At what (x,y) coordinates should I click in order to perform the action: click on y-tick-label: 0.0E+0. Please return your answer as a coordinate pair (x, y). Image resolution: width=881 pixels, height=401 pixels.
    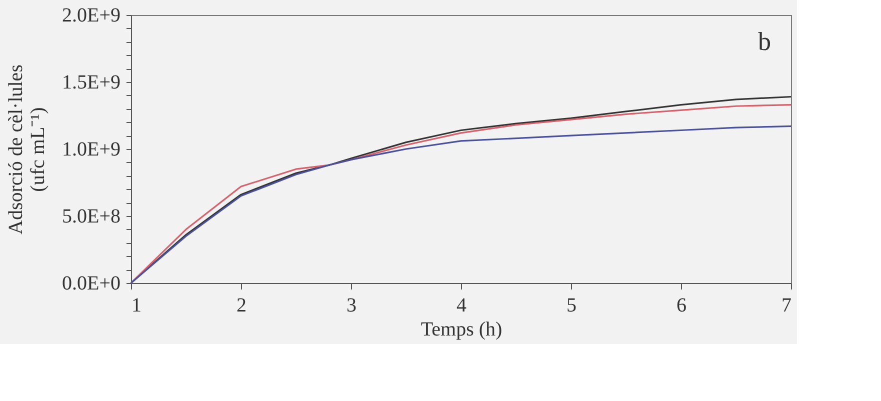
    Looking at the image, I should click on (91, 283).